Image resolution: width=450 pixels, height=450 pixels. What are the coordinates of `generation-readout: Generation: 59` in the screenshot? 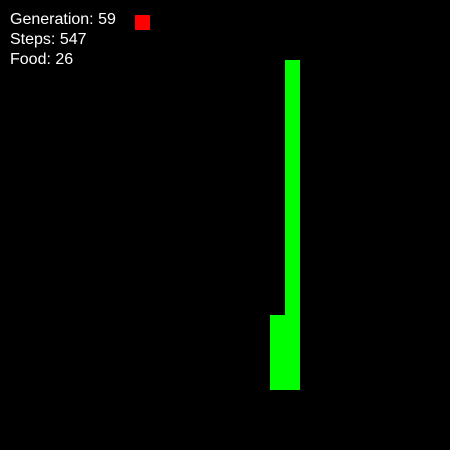 It's located at (63, 20).